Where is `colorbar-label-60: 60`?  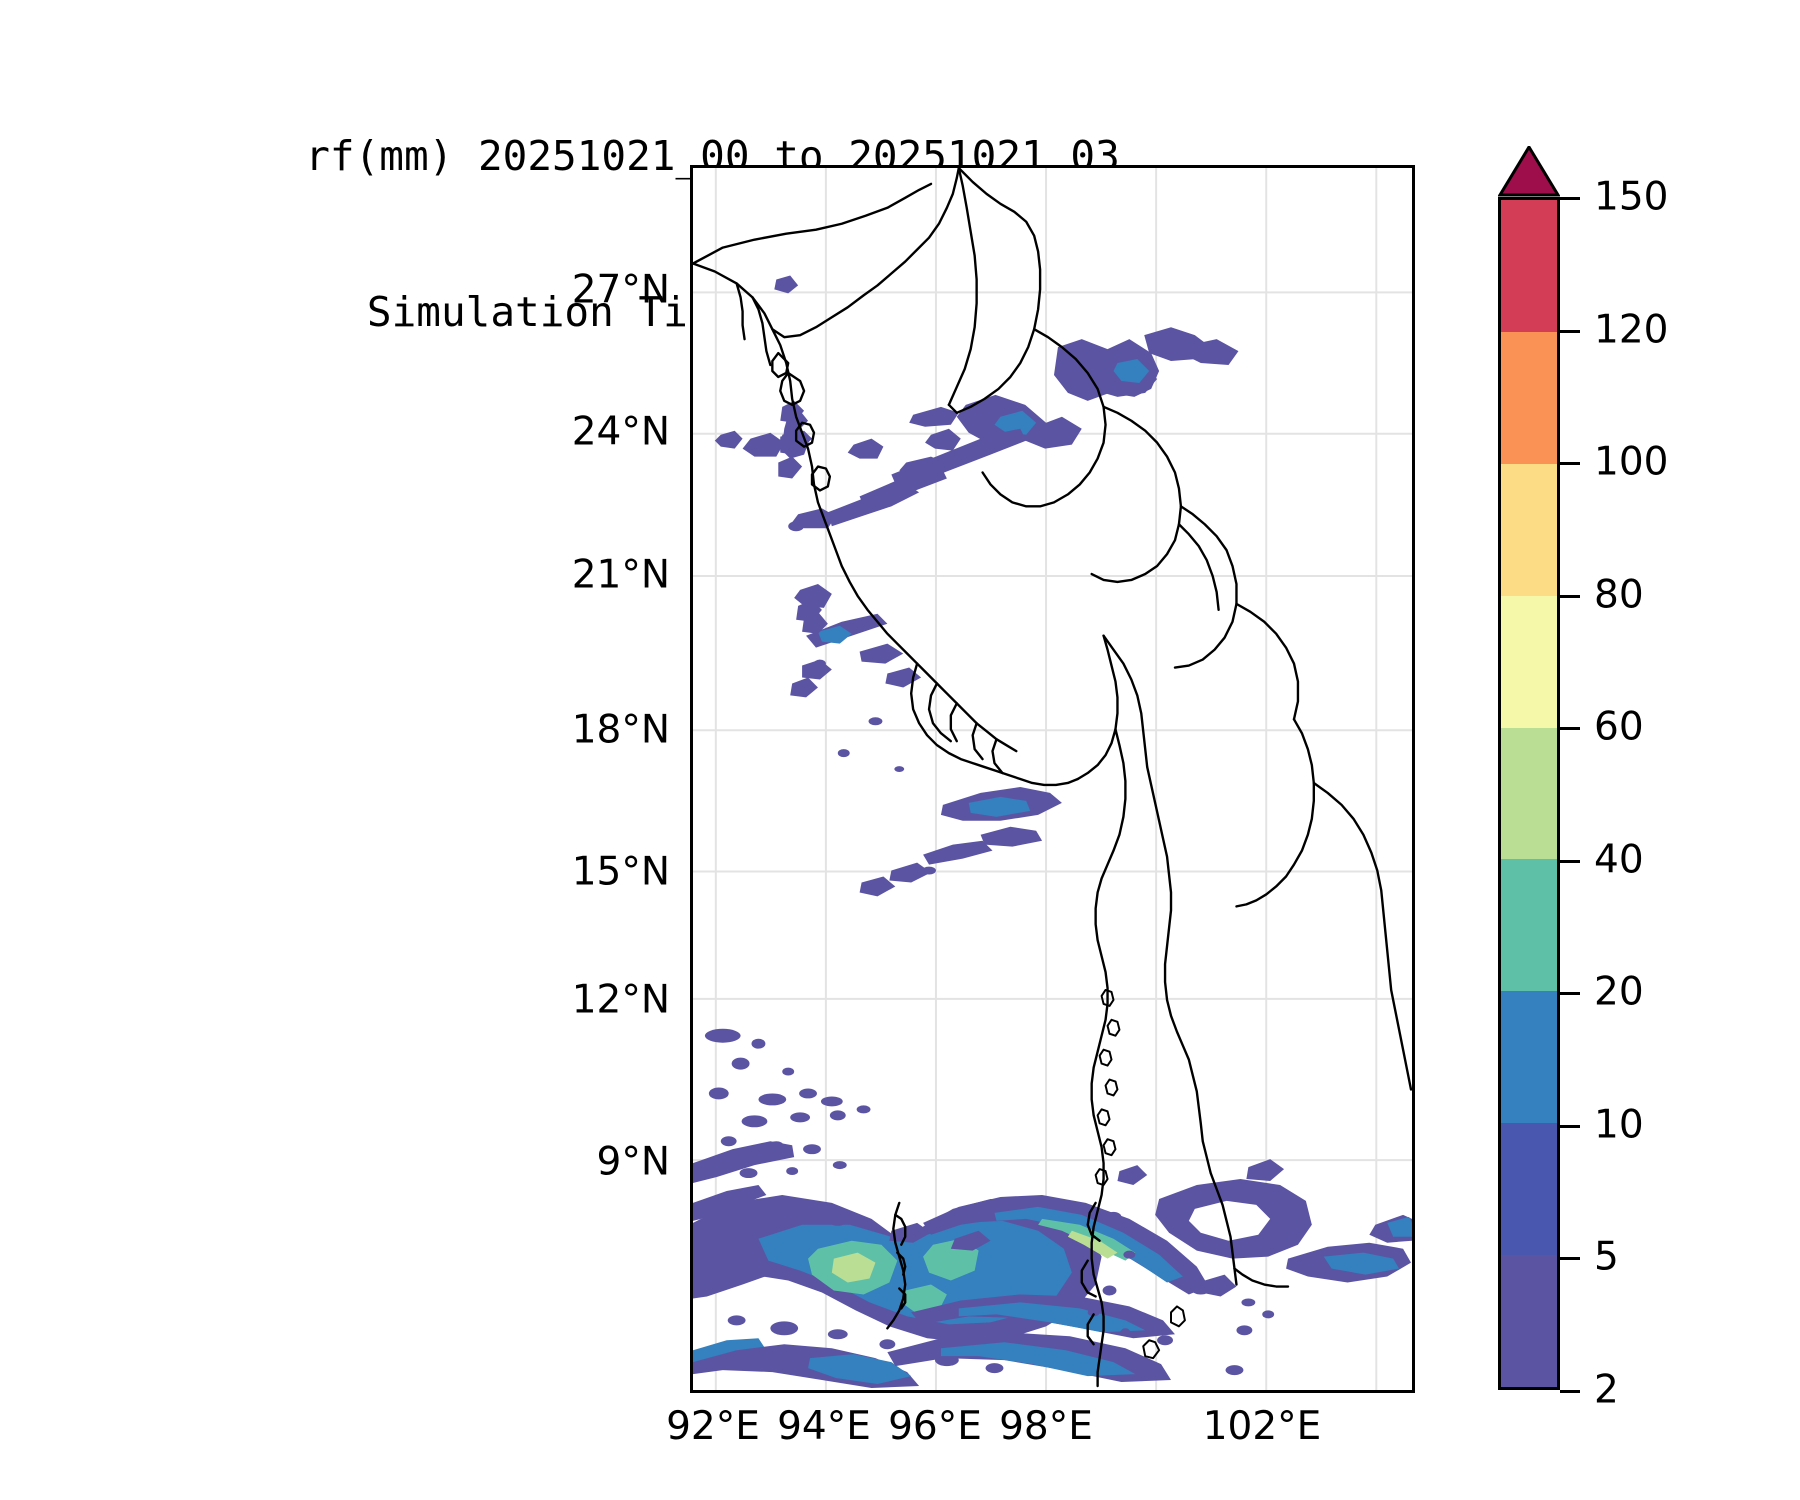
colorbar-label-60: 60 is located at coordinates (1619, 727).